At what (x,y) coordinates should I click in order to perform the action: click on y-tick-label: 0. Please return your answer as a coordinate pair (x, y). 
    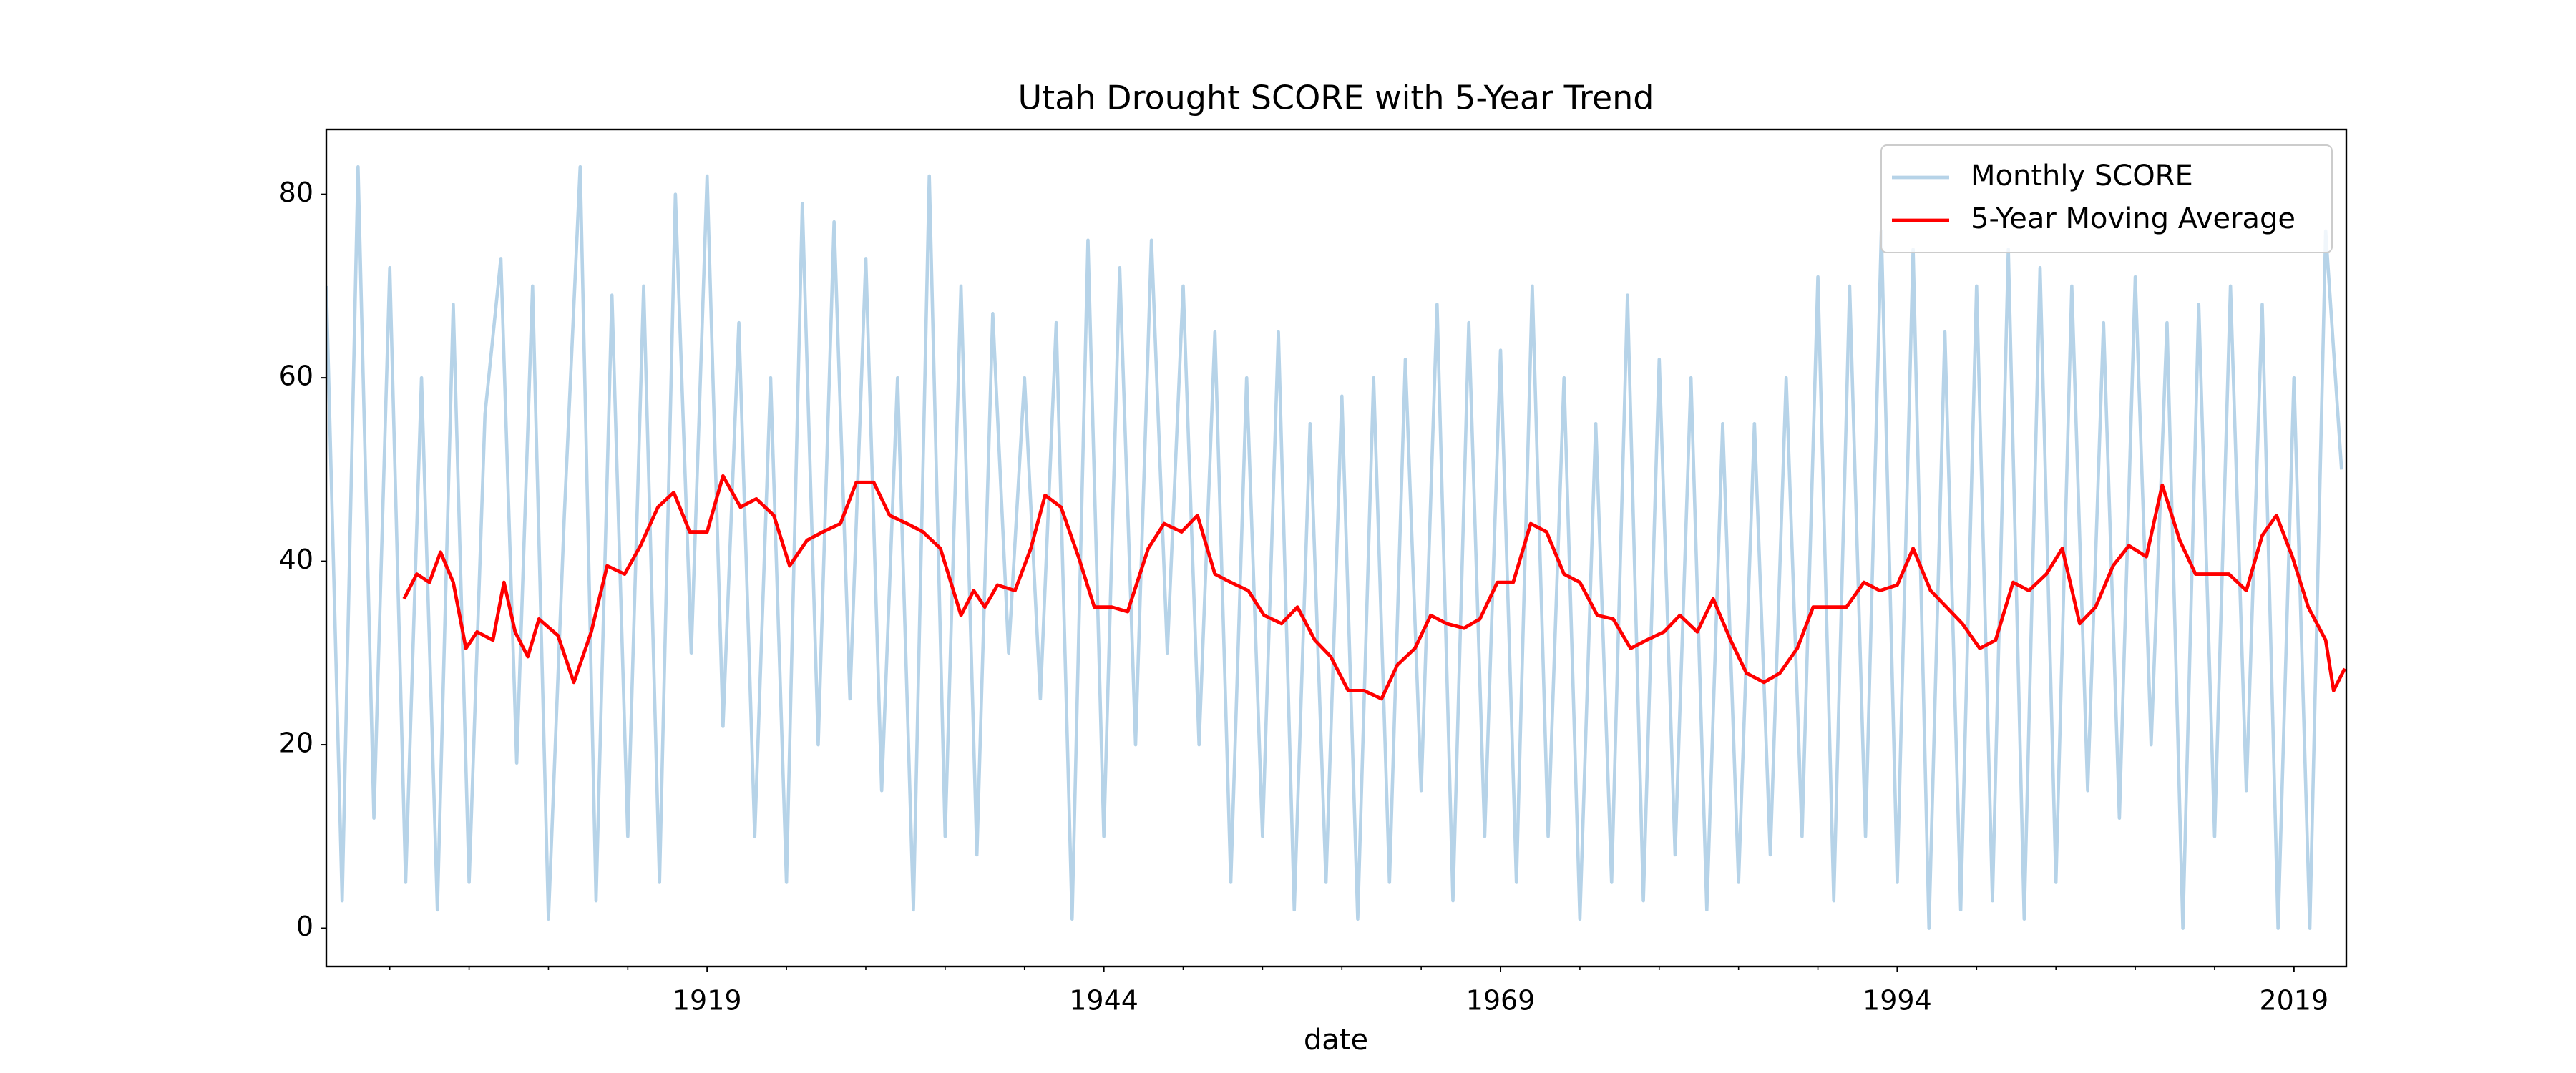
    Looking at the image, I should click on (304, 927).